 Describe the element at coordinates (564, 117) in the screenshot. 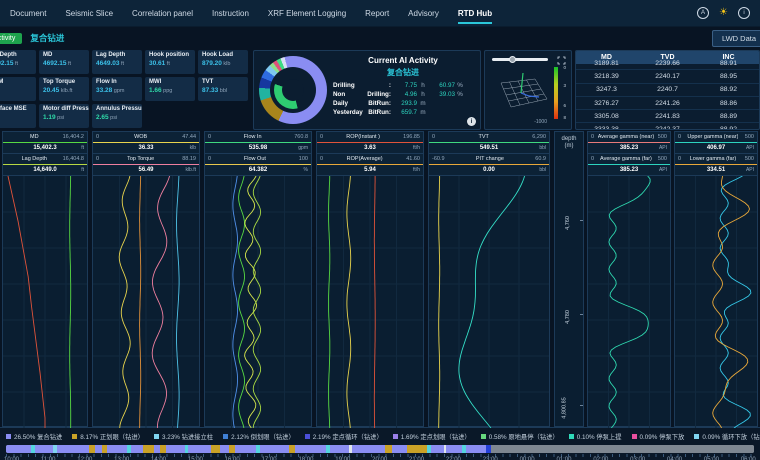

I see `colorbar-tick: 8` at that location.